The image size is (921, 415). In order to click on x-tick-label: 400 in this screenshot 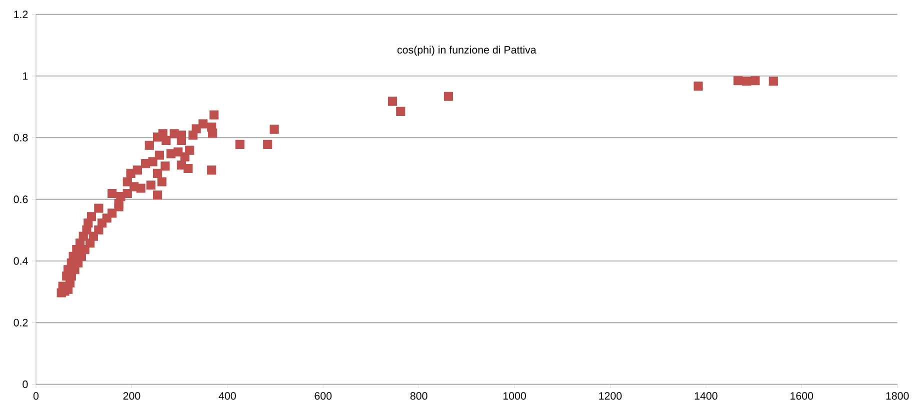, I will do `click(227, 396)`.